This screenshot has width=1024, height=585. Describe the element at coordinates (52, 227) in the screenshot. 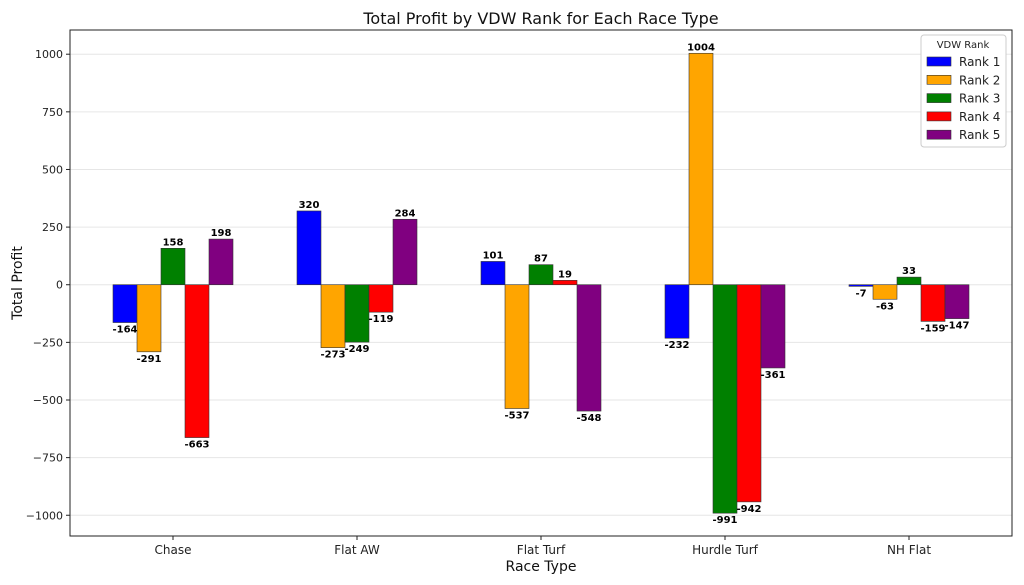

I see `y-tick-label: 250` at that location.